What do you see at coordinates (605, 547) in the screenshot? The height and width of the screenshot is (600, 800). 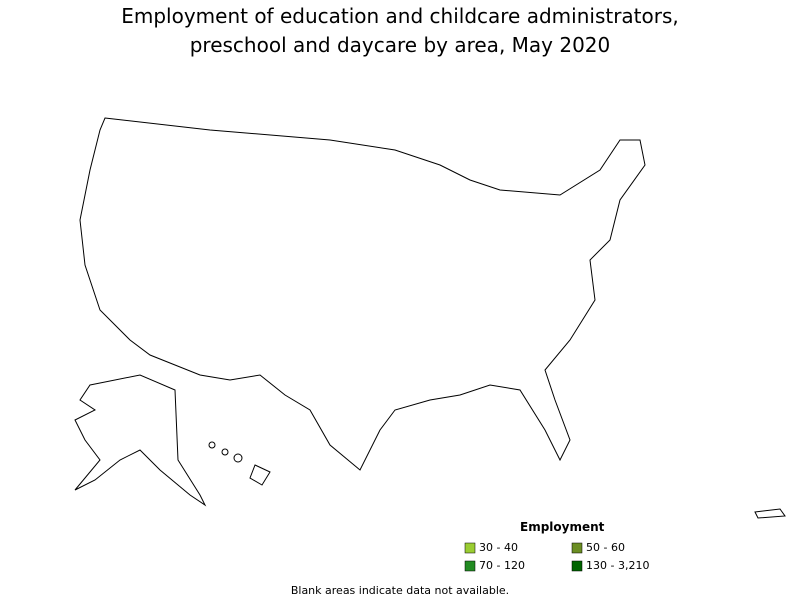 I see `legend-label: 50 - 60` at bounding box center [605, 547].